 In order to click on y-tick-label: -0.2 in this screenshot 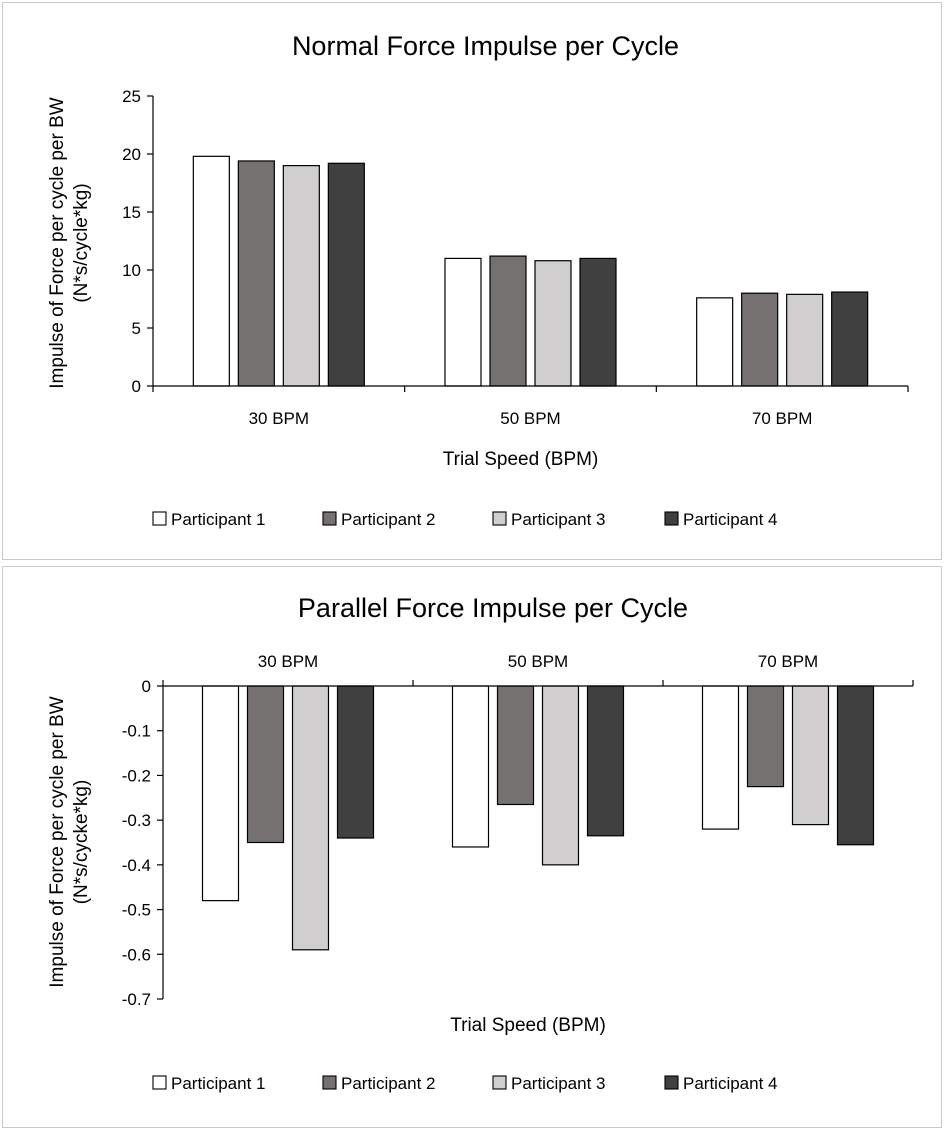, I will do `click(136, 775)`.